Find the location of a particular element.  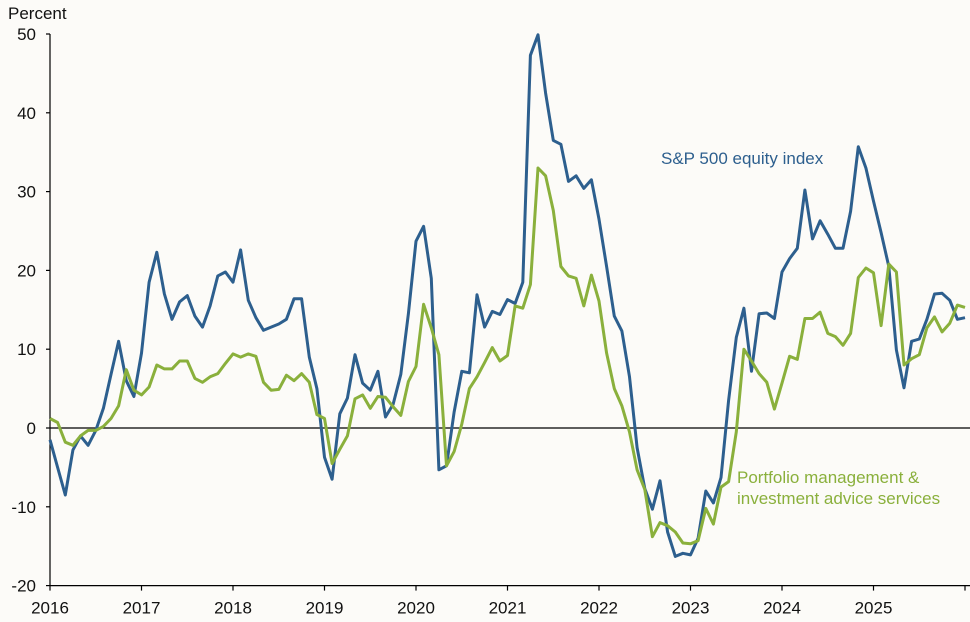

pmia-label-line1: Portfolio management & is located at coordinates (828, 477).